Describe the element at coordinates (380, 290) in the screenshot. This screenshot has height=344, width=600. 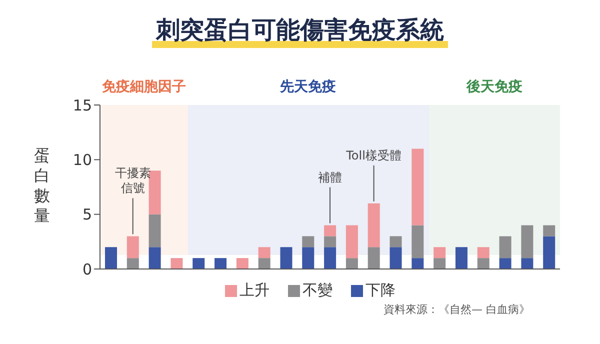
I see `legend-label: 下降` at that location.